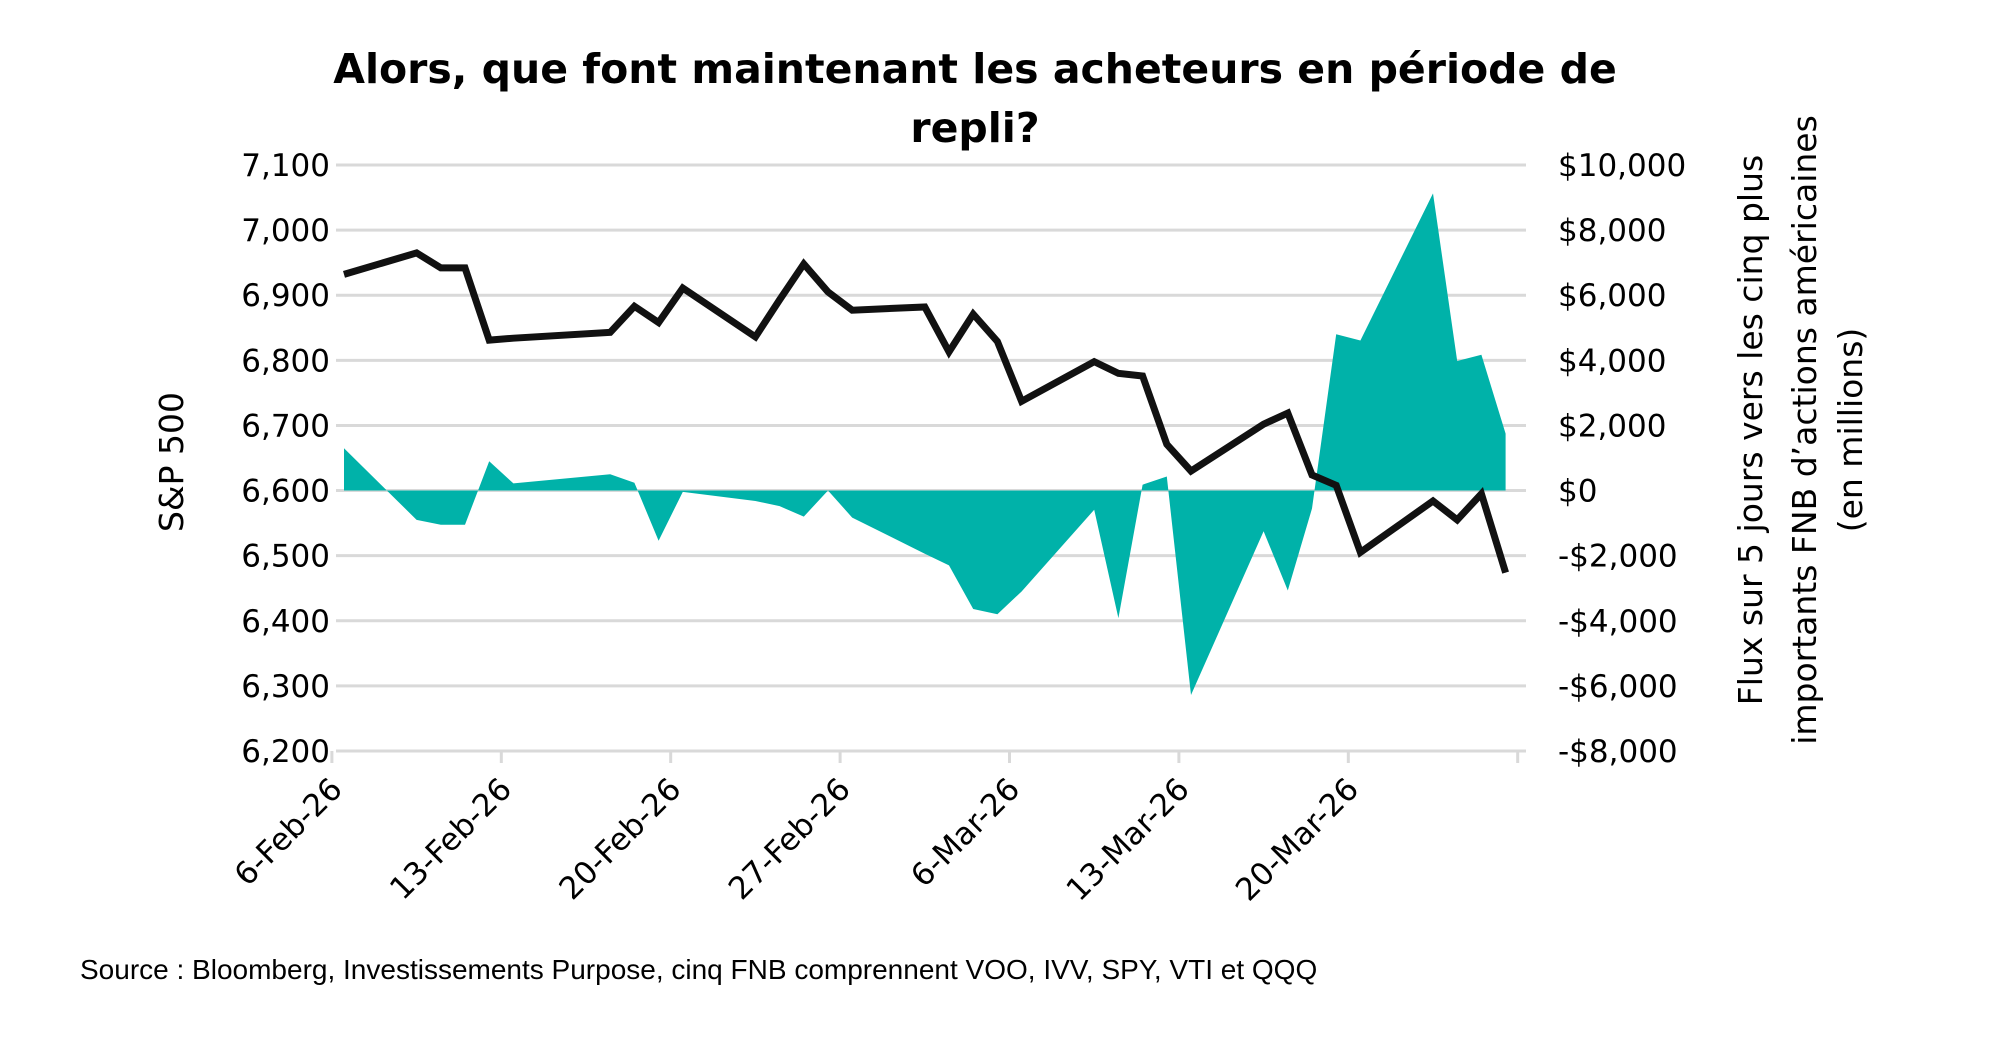 Image resolution: width=2000 pixels, height=1053 pixels. I want to click on left-tick-label: 7,000, so click(285, 231).